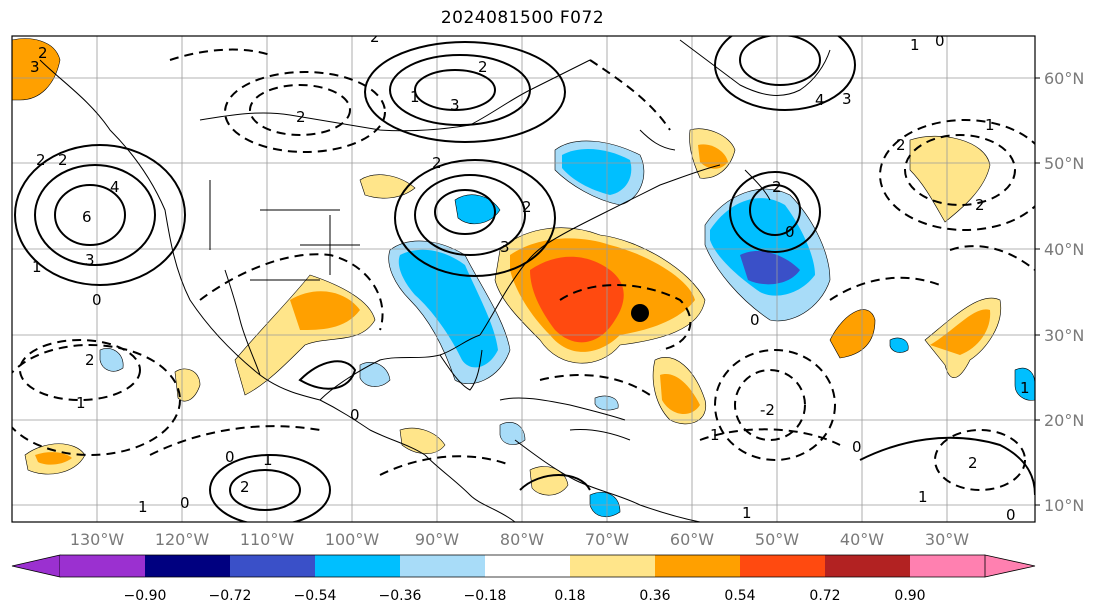  I want to click on colorbar-tick-label: 0.54, so click(739, 596).